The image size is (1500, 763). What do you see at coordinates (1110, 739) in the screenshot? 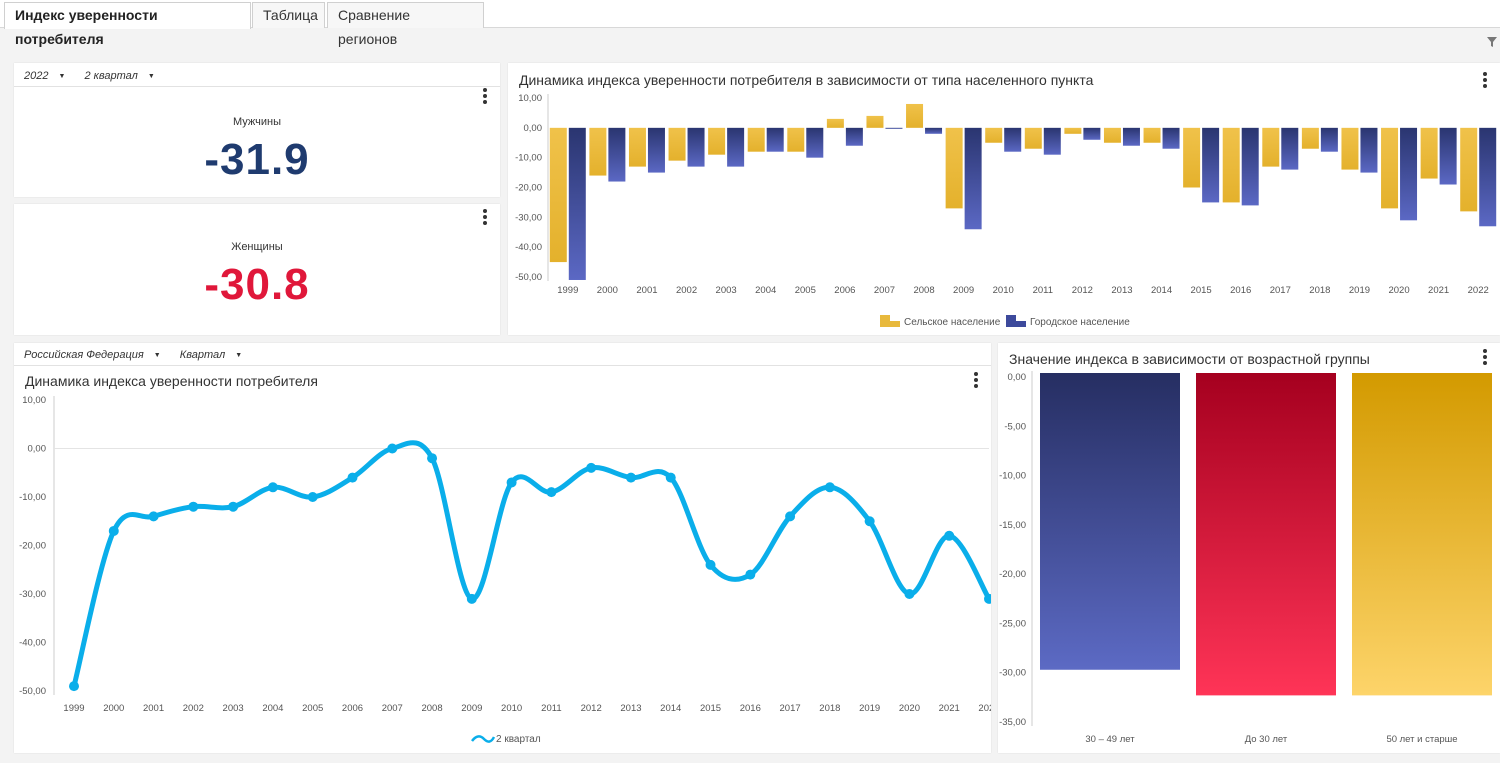
I see `x-tick-label: 30 – 49 лет` at bounding box center [1110, 739].